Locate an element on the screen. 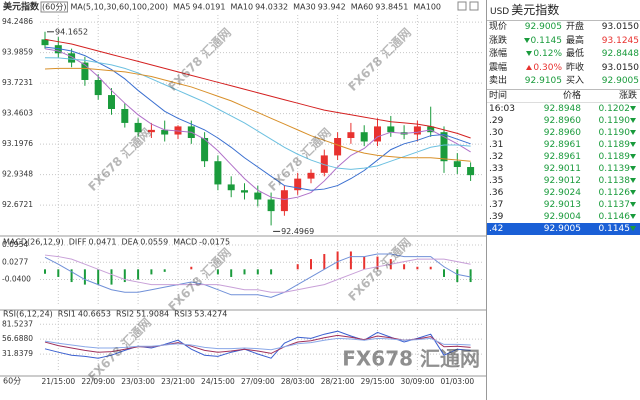 Image resolution: width=640 pixels, height=400 pixels. x-tick-label: 27/09:00 is located at coordinates (258, 381).